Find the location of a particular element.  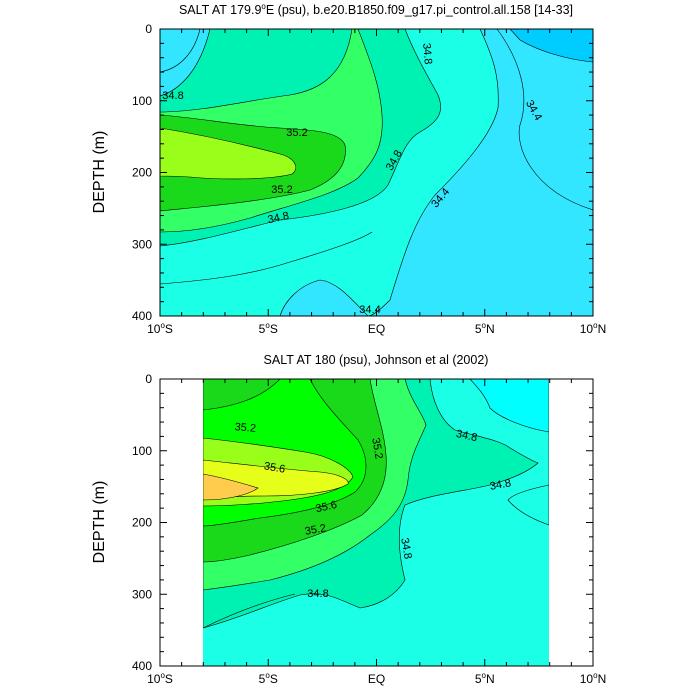

bottom-y-axis-label: DEPTH (m) is located at coordinates (99, 522).